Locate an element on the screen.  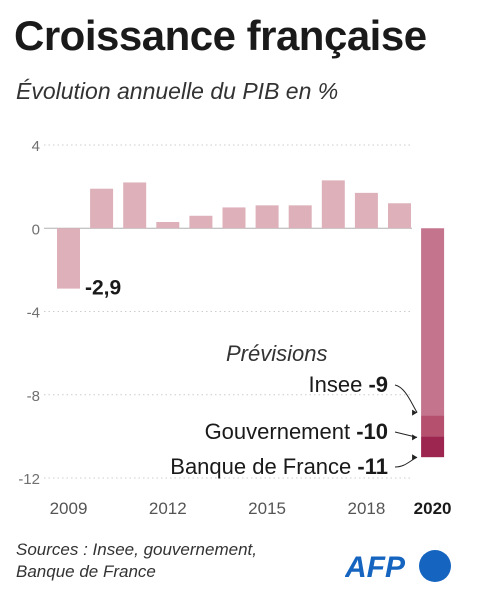
x-tick-label-2015: 2015 is located at coordinates (267, 508).